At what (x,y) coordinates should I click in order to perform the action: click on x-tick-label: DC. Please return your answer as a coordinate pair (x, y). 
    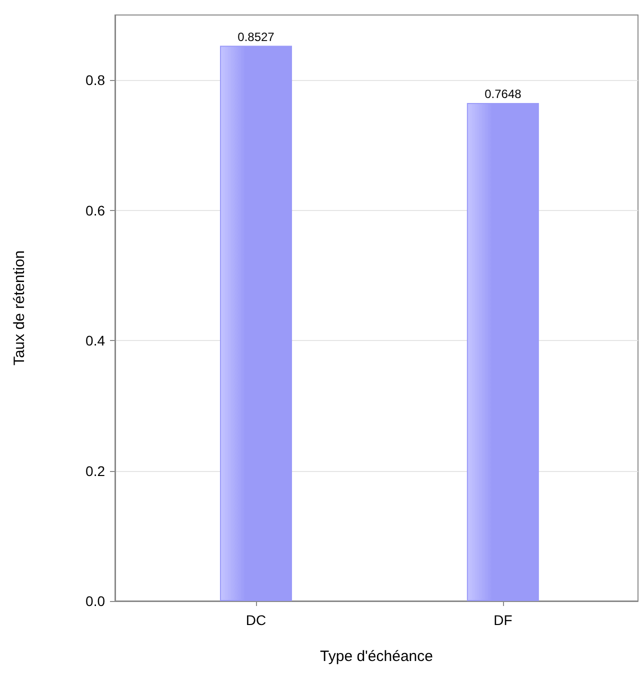
    Looking at the image, I should click on (256, 620).